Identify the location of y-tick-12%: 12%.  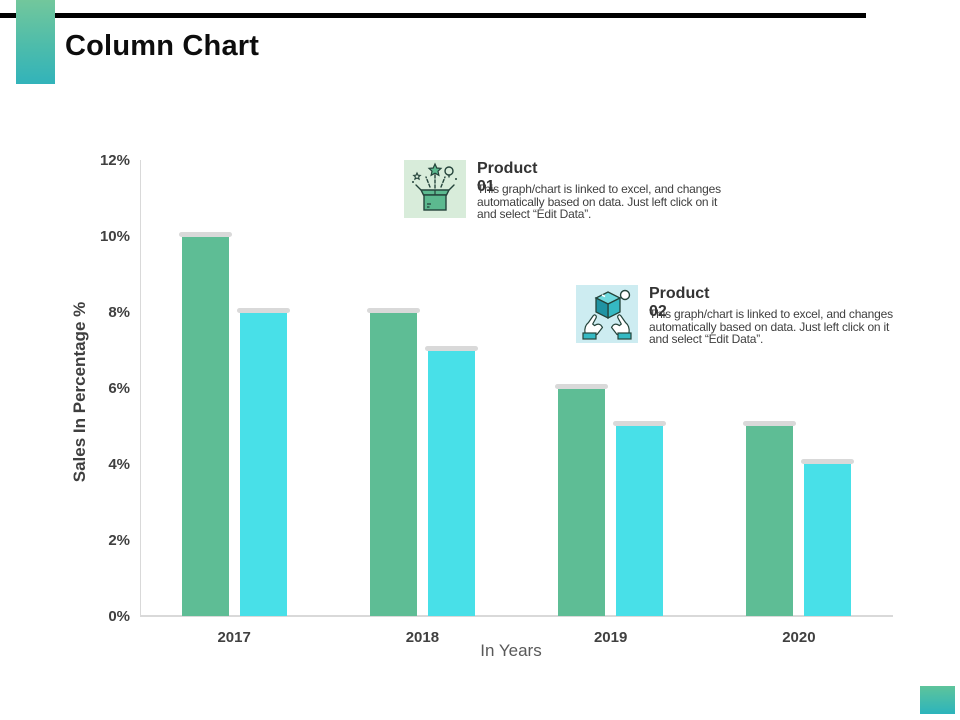
(114, 160).